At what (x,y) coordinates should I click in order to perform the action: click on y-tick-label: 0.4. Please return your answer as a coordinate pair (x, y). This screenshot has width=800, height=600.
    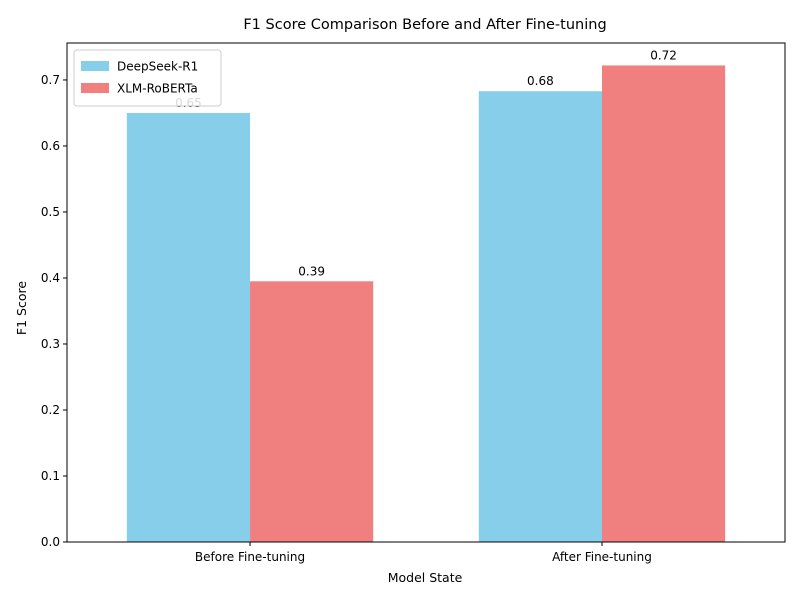
    Looking at the image, I should click on (50, 278).